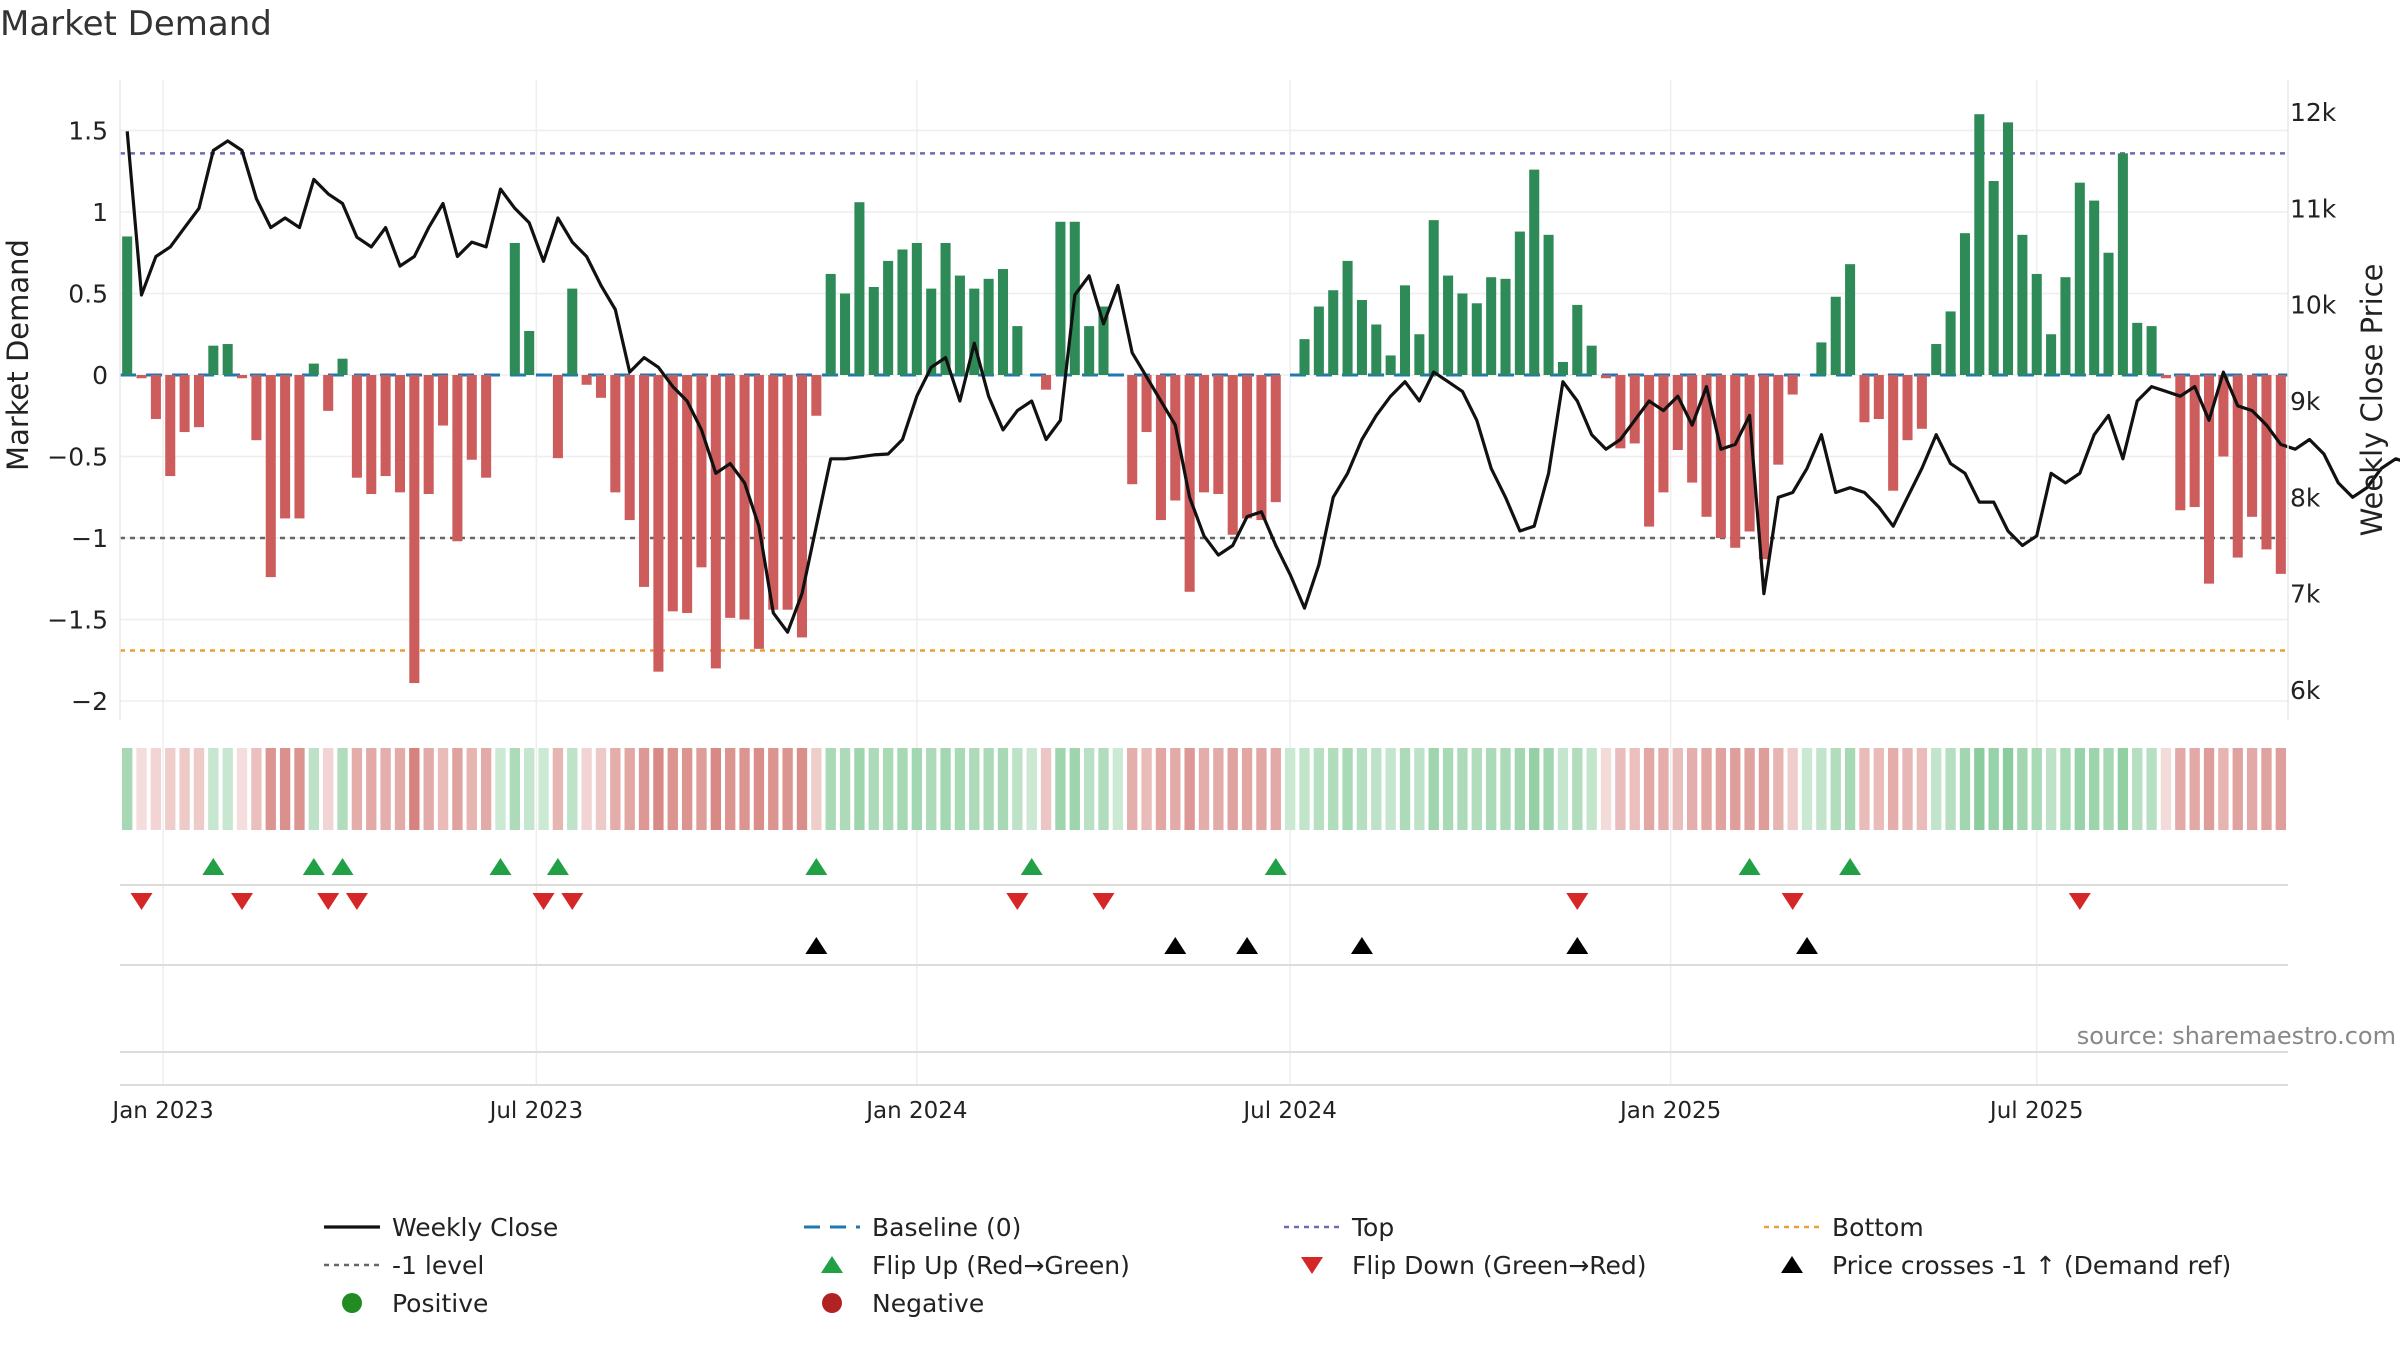  I want to click on x-tick-label: Jul 2023, so click(536, 1111).